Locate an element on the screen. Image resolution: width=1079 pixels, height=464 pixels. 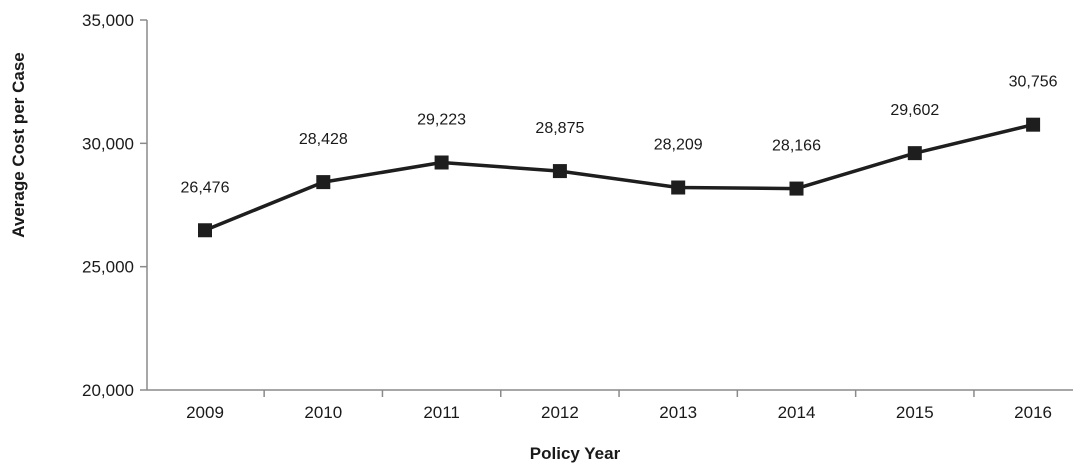
y-tick-label: 35,000 is located at coordinates (108, 20).